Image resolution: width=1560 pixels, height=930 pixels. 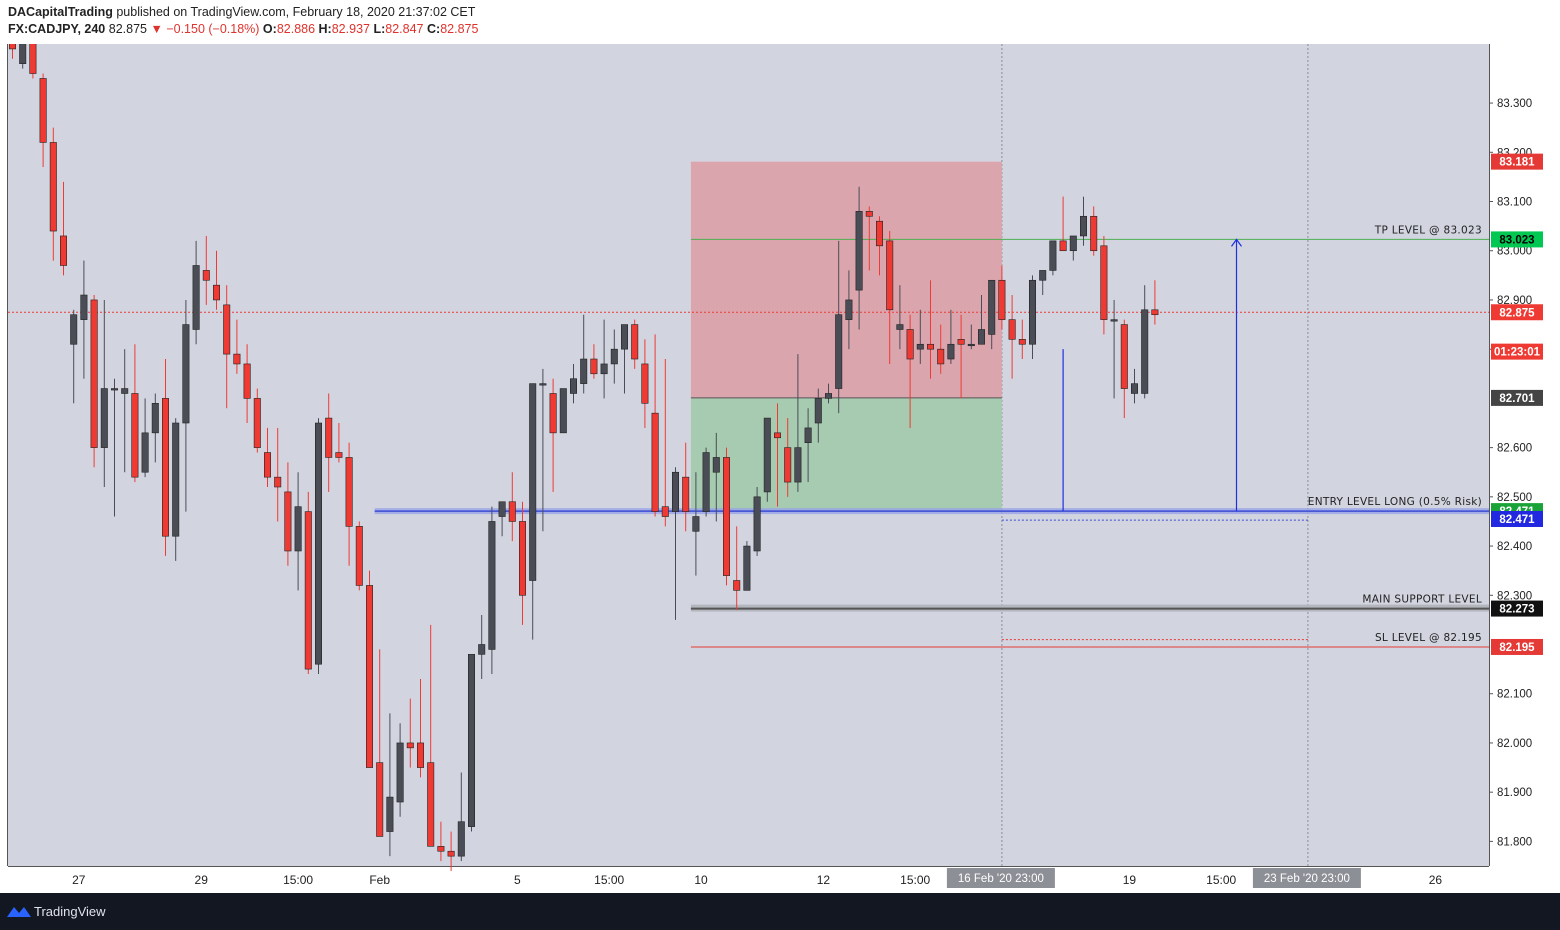 What do you see at coordinates (846, 454) in the screenshot?
I see `reward-zone` at bounding box center [846, 454].